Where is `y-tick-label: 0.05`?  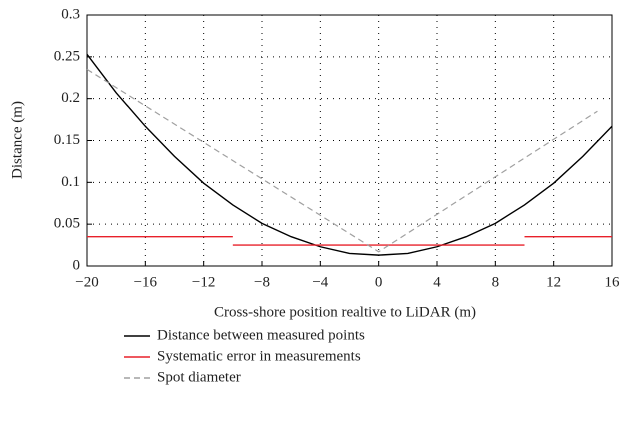 y-tick-label: 0.05 is located at coordinates (67, 224).